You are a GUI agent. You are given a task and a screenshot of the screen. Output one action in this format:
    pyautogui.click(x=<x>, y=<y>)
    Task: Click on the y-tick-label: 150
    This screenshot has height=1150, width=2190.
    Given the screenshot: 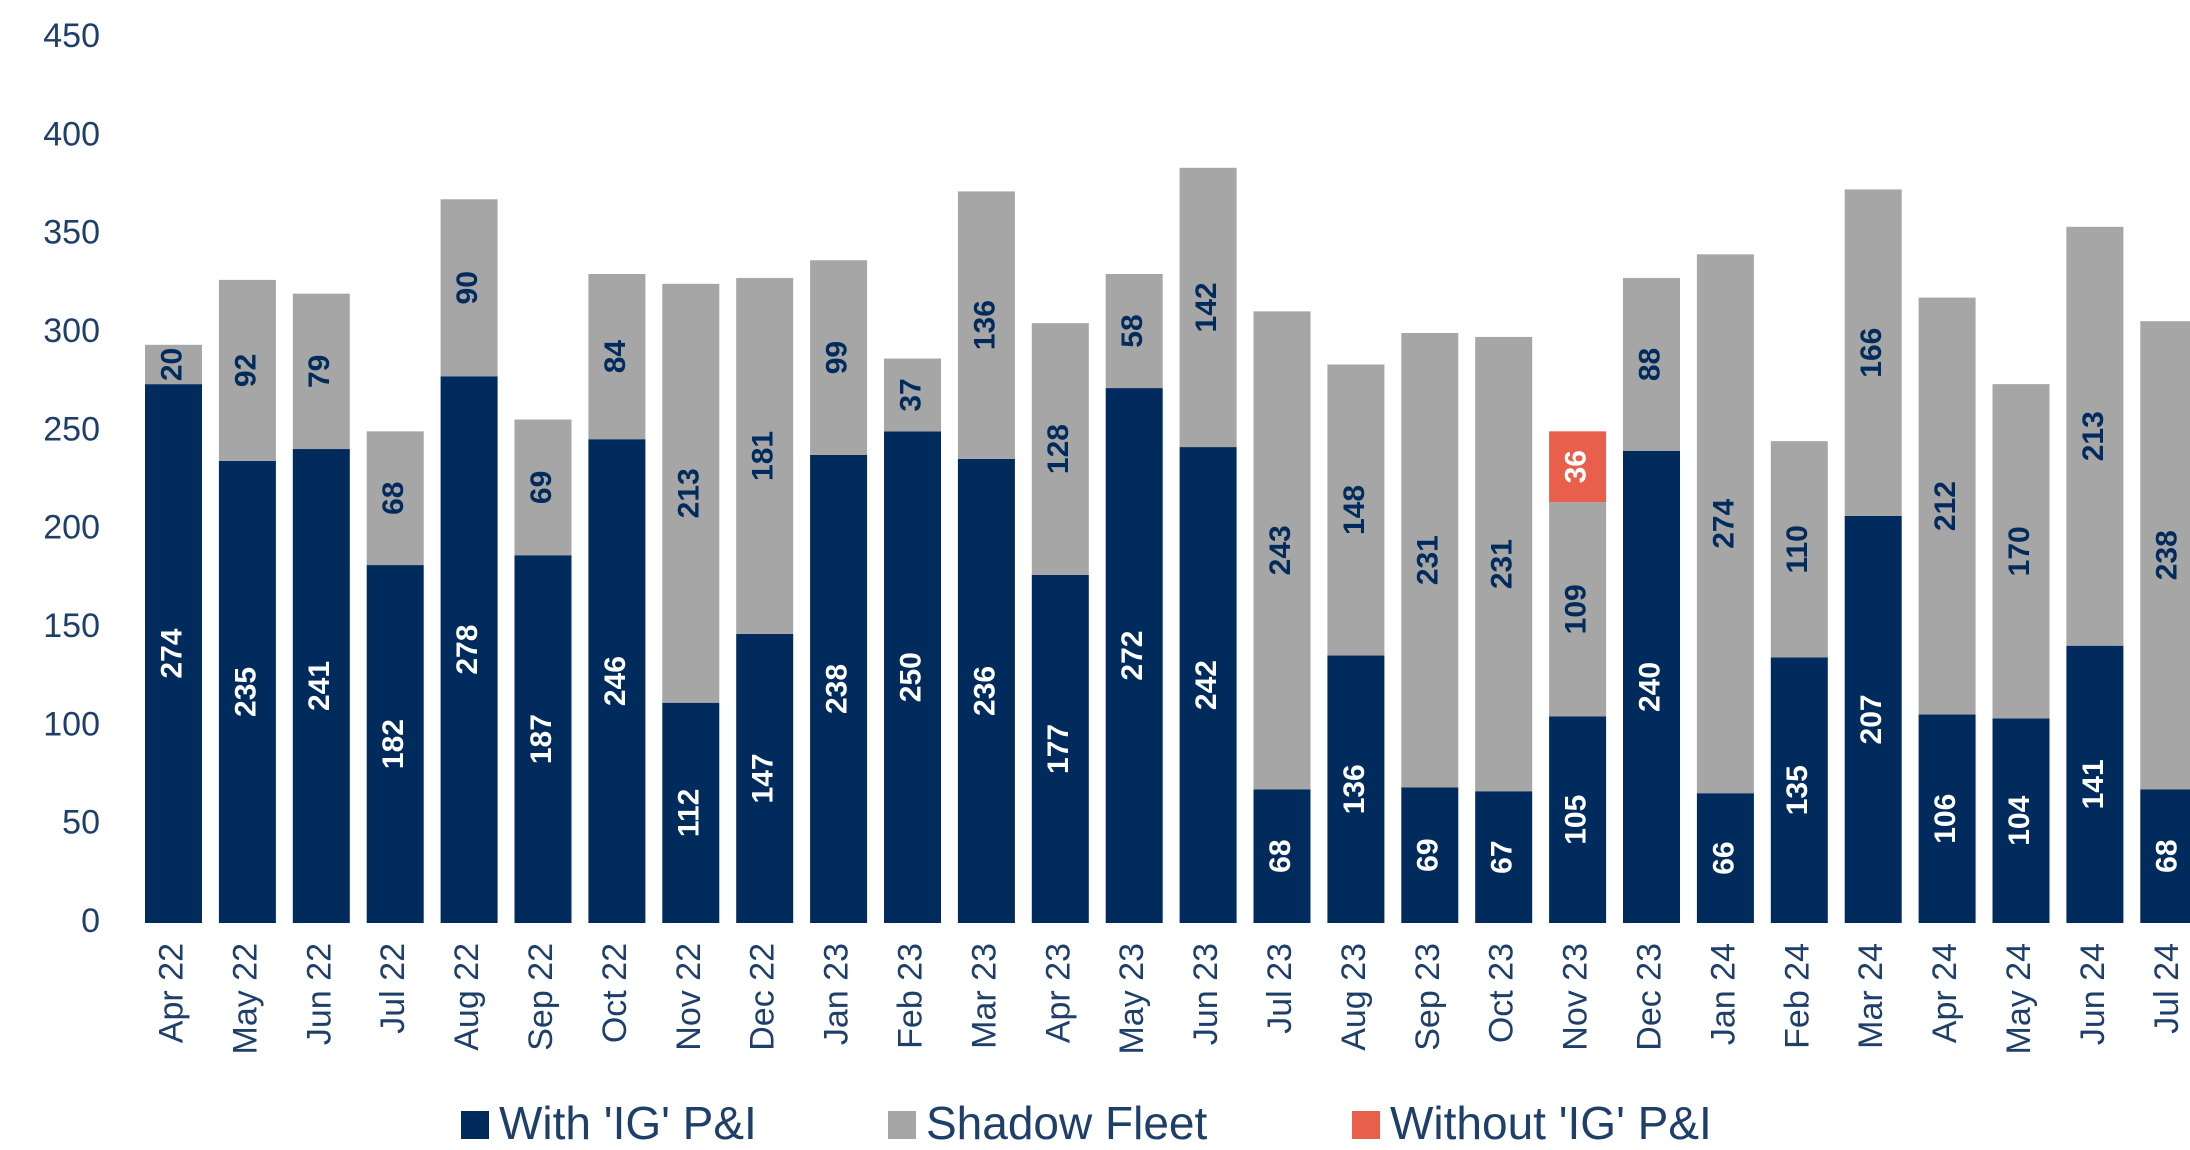 What is the action you would take?
    pyautogui.click(x=71, y=626)
    